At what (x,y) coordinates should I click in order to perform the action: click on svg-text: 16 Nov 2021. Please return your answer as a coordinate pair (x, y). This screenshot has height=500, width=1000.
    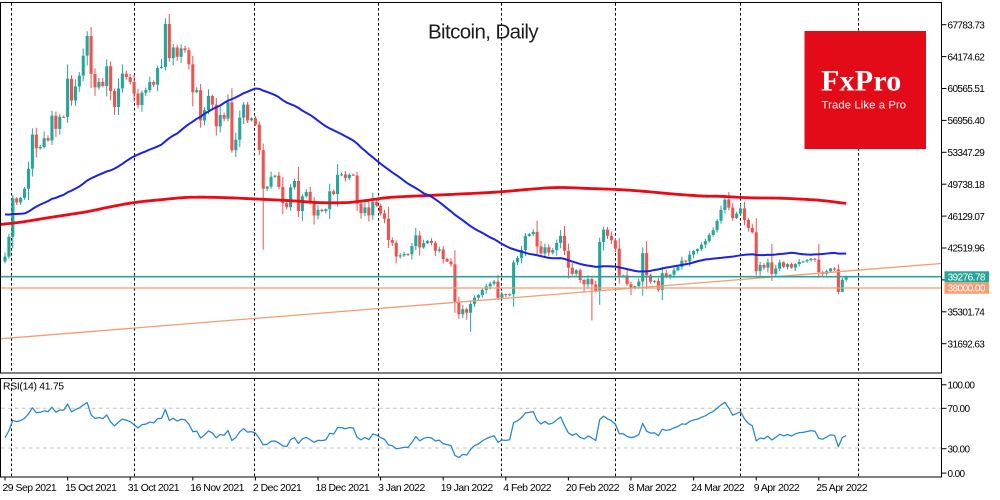
    Looking at the image, I should click on (217, 488).